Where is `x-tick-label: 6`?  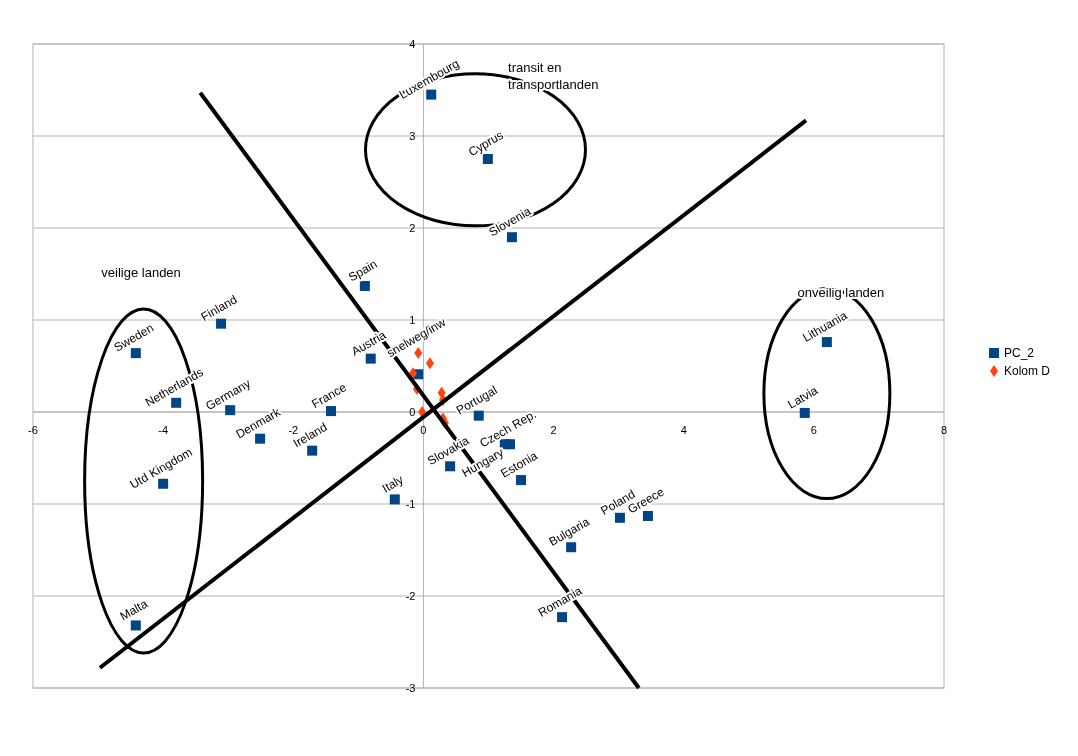
x-tick-label: 6 is located at coordinates (813, 430).